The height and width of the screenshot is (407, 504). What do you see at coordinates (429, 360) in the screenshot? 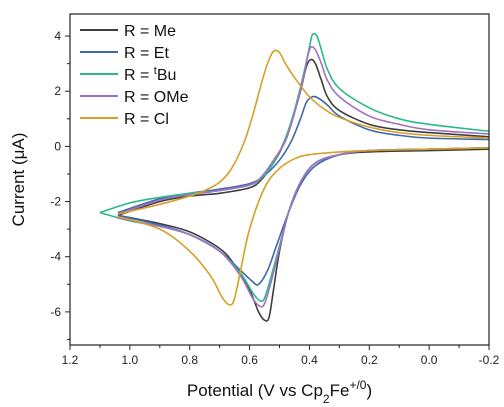
I see `x-tick-label: 0.0` at bounding box center [429, 360].